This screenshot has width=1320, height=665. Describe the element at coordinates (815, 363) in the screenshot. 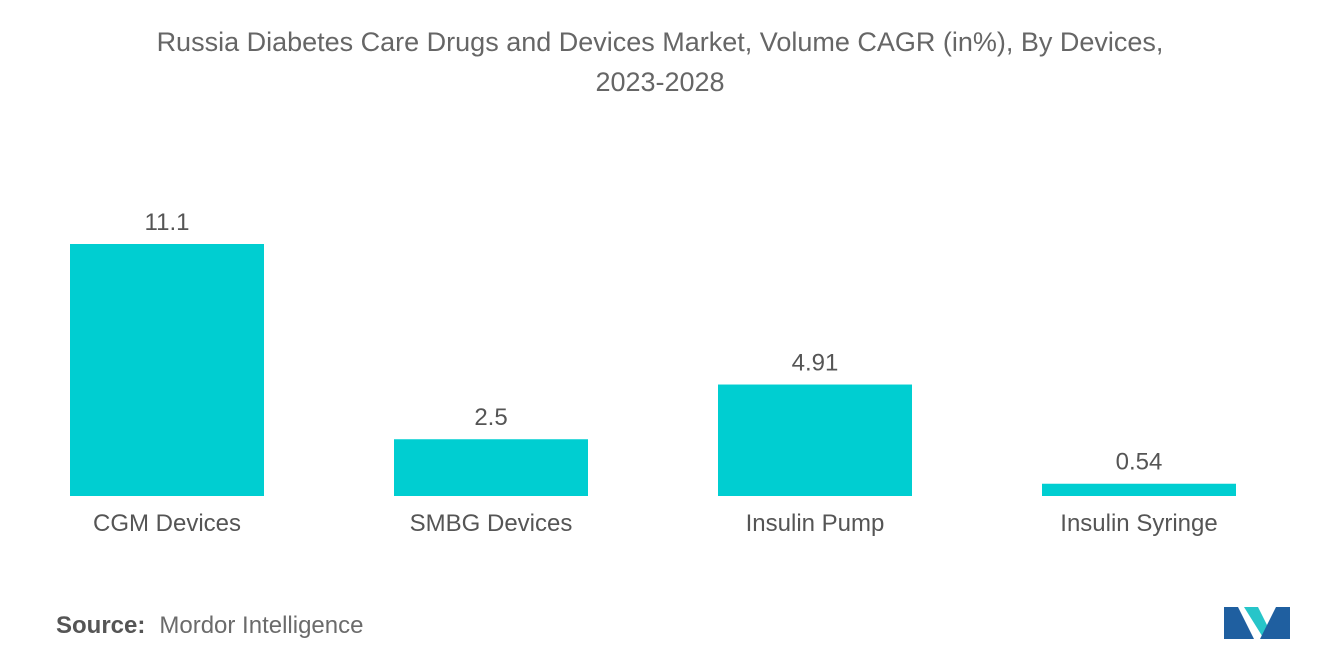

I see `value-label: 4.91` at that location.